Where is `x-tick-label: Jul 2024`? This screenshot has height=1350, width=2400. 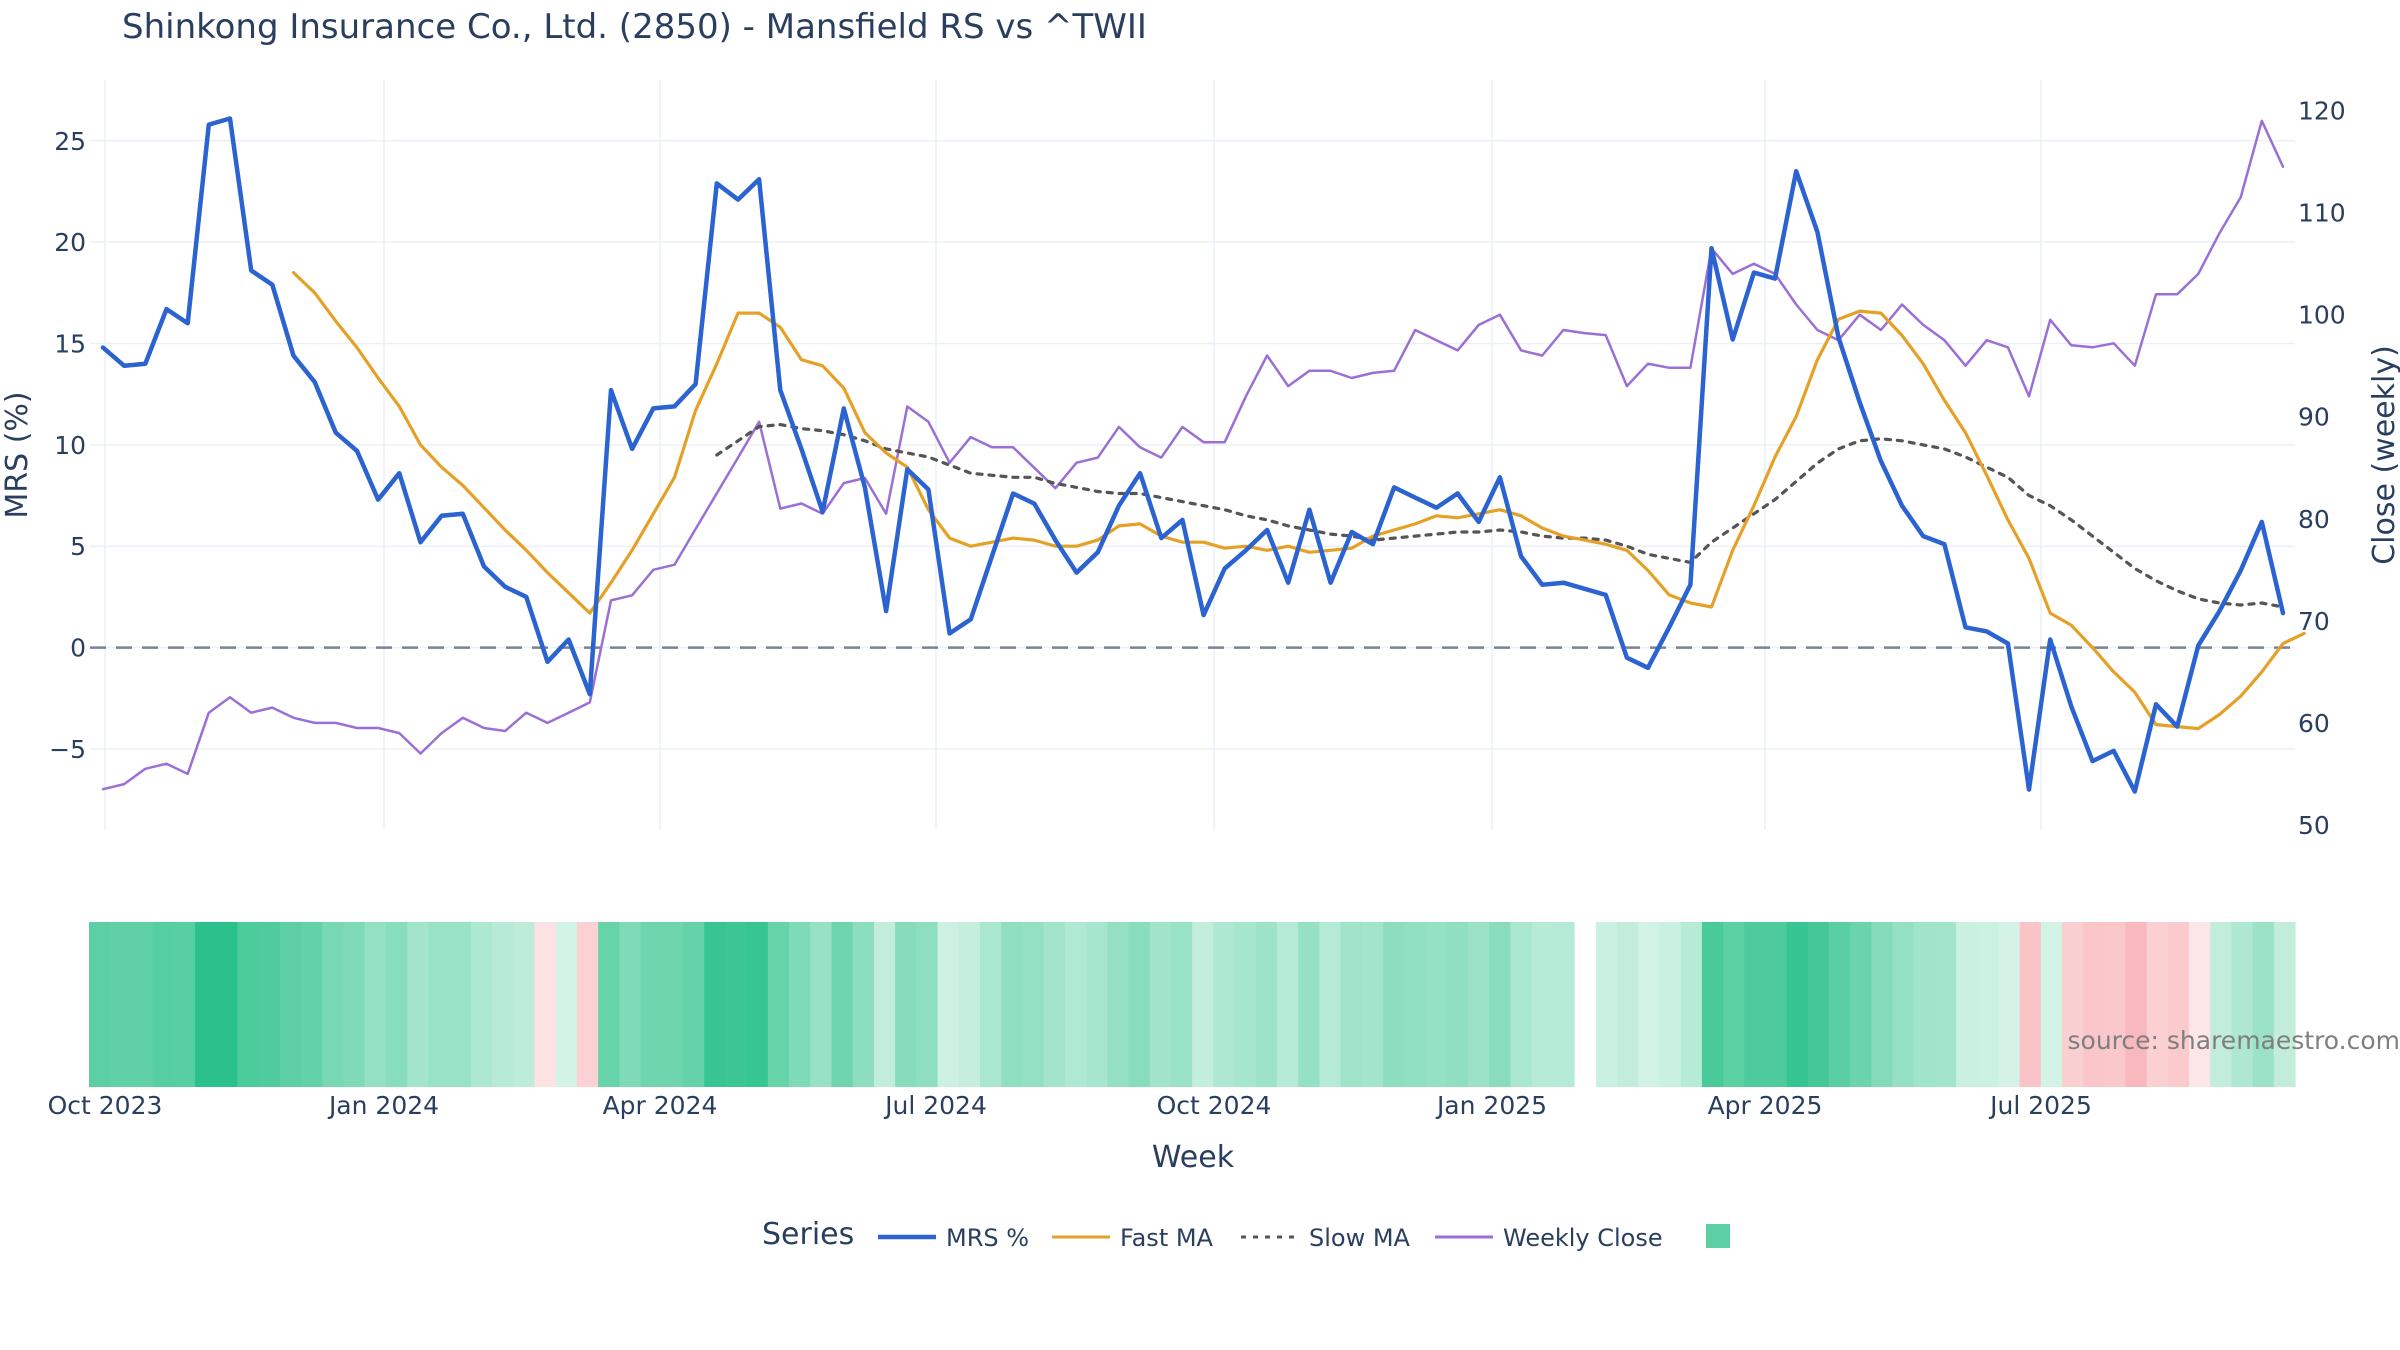
x-tick-label: Jul 2024 is located at coordinates (935, 1105).